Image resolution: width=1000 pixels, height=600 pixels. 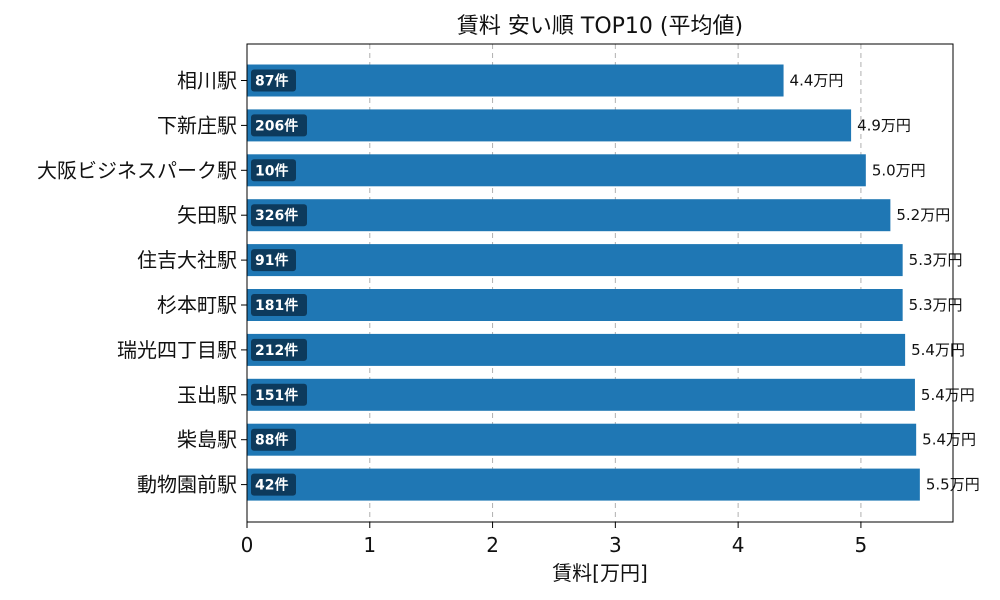 I want to click on y-tick-label: 玉出駅, so click(x=207, y=395).